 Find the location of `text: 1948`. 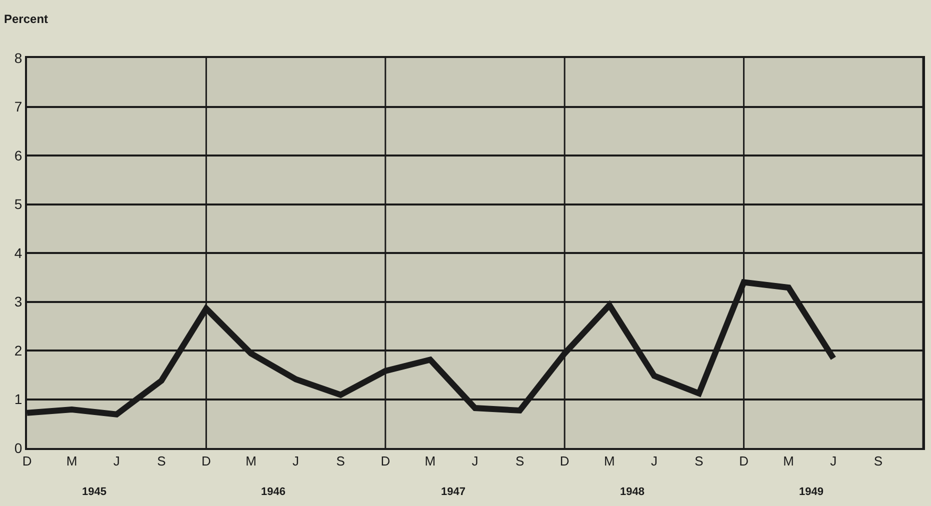

text: 1948 is located at coordinates (632, 492).